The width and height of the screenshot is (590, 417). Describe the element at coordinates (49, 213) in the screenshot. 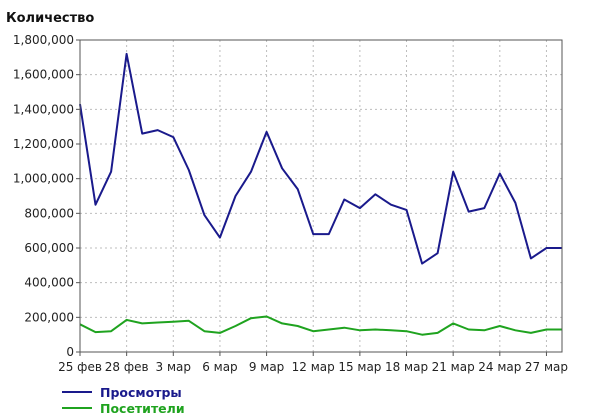

I see `y-tick-label: 800,000` at that location.